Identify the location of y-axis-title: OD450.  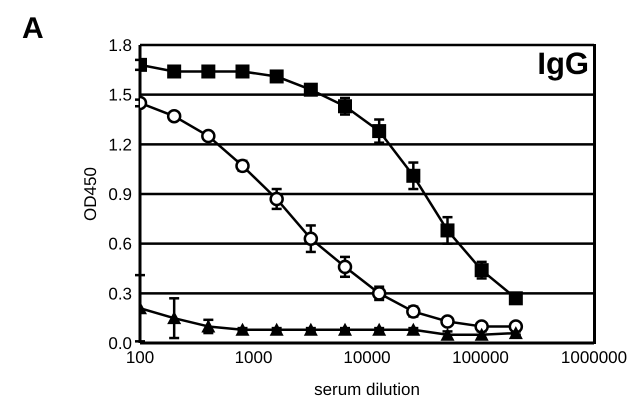
(90, 194).